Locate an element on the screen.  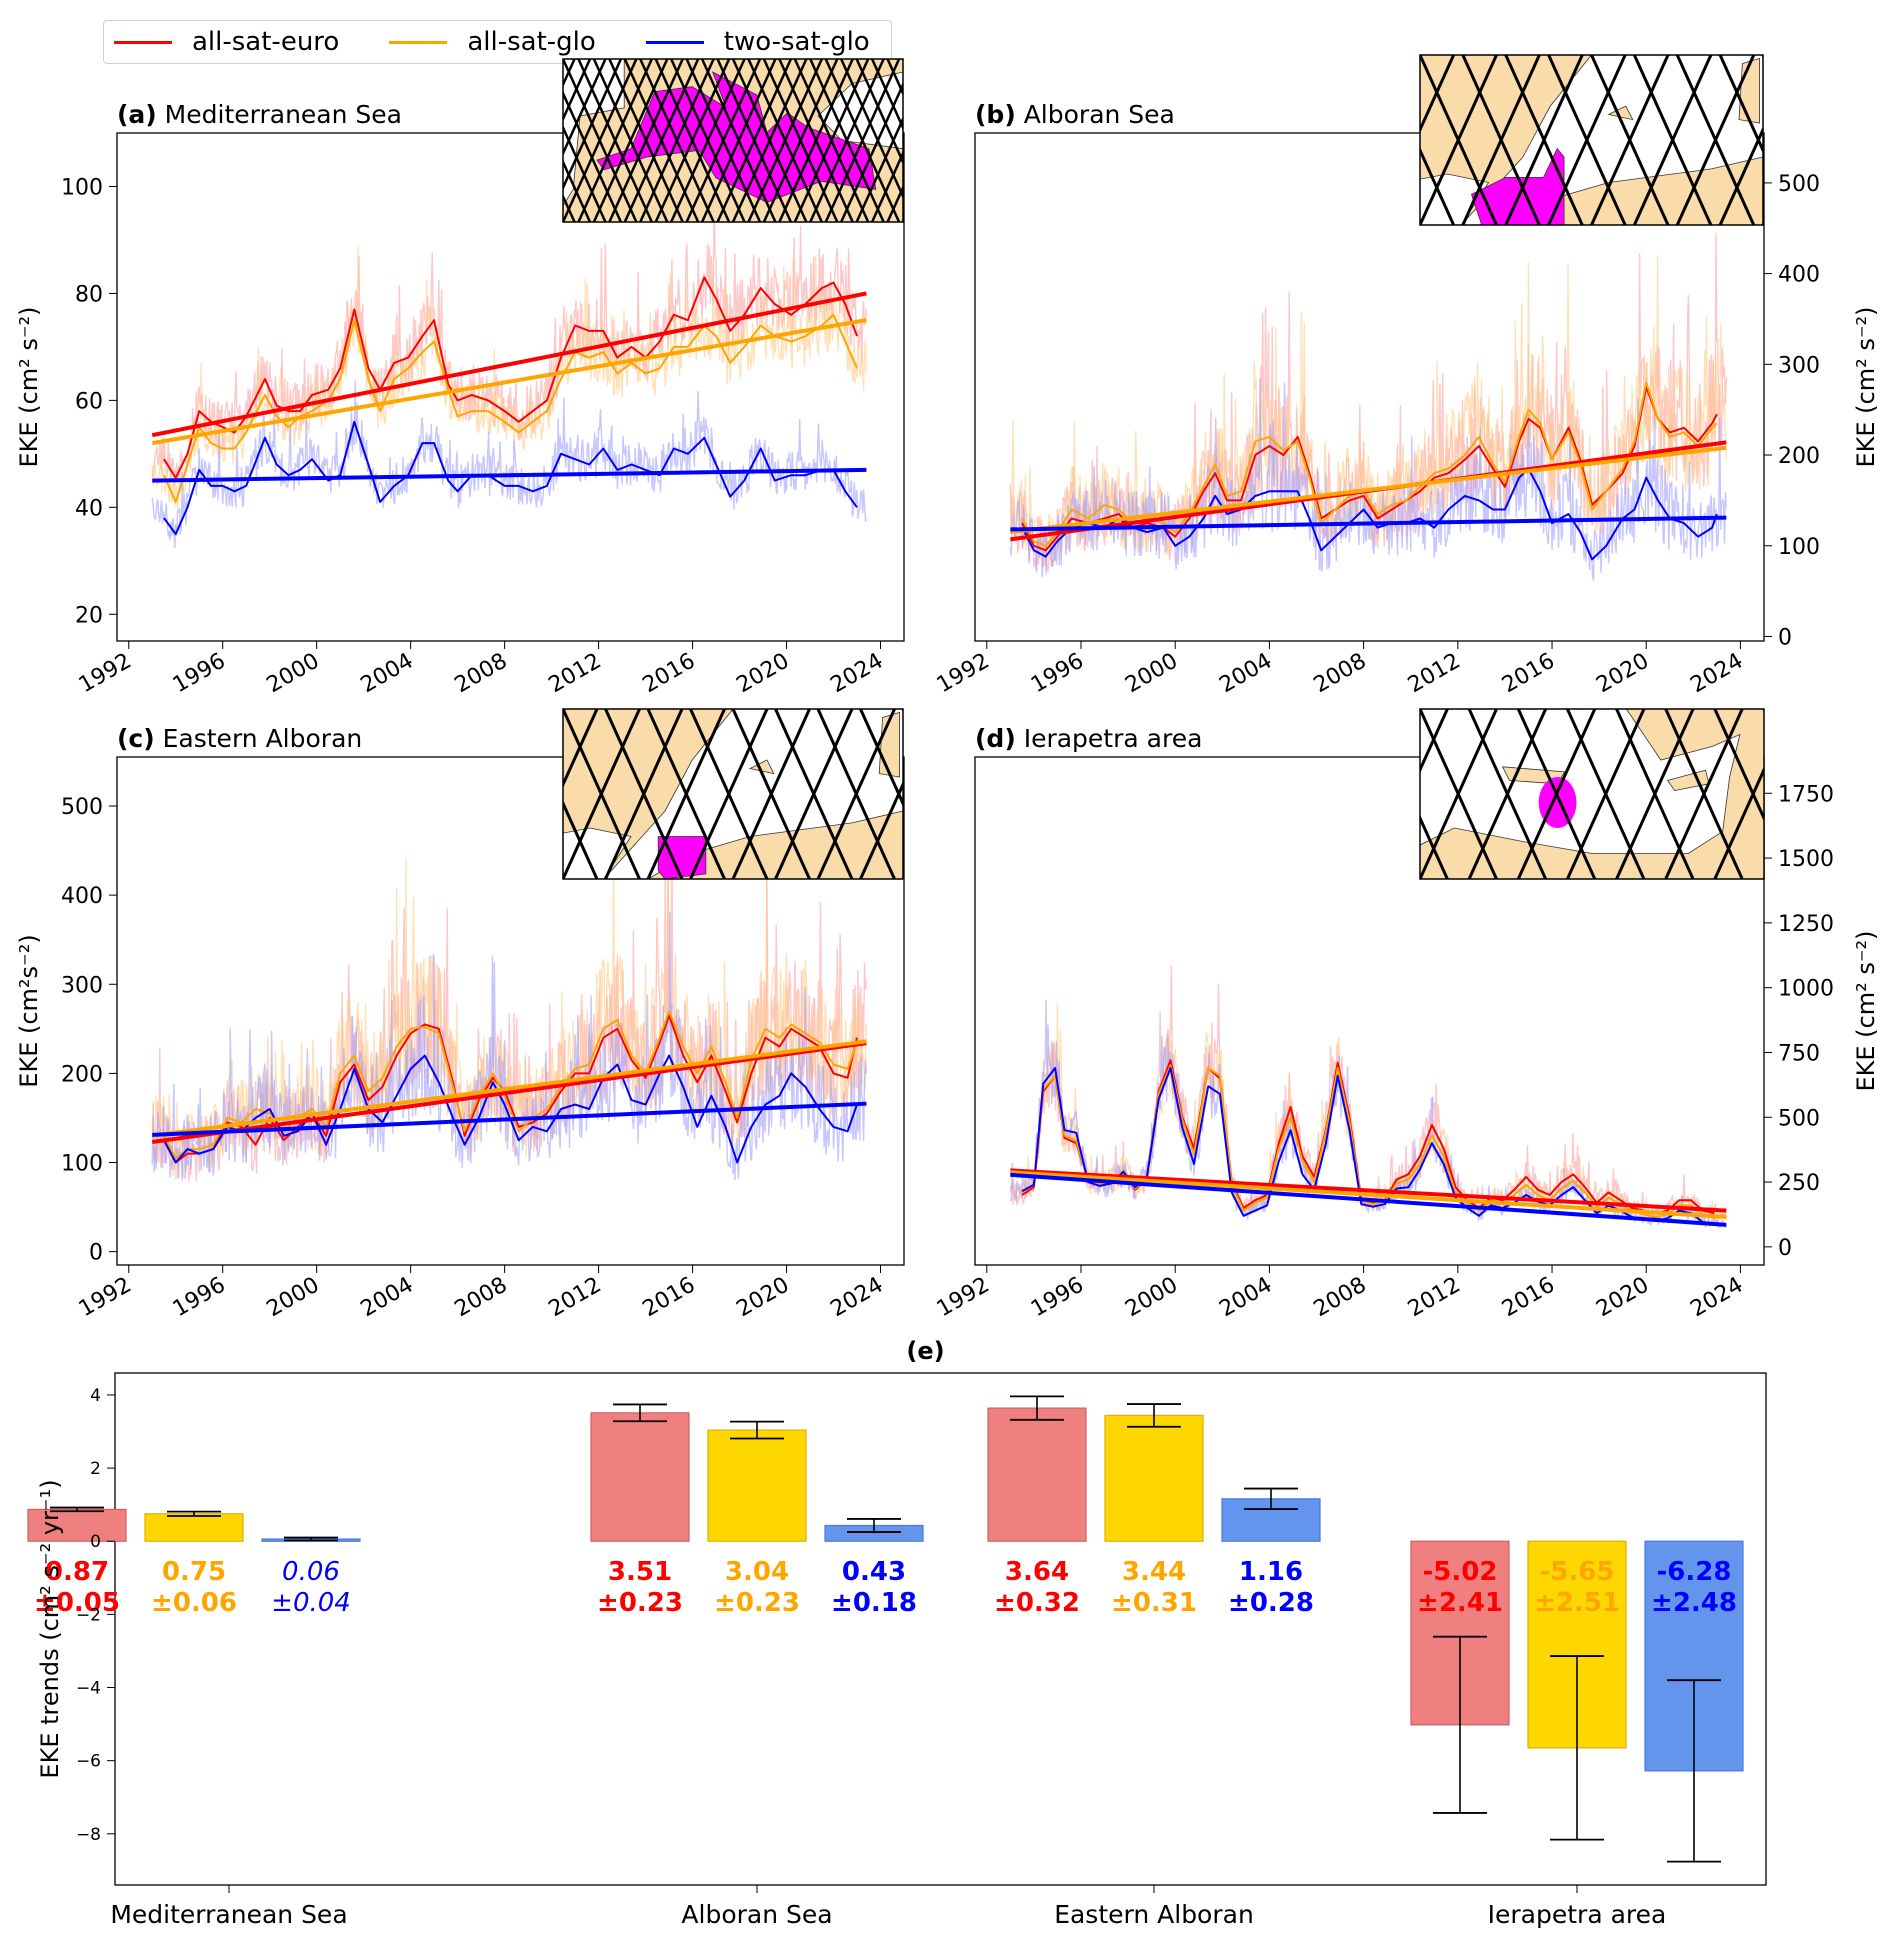
panel-name: Ierapetra area is located at coordinates (1109, 738).